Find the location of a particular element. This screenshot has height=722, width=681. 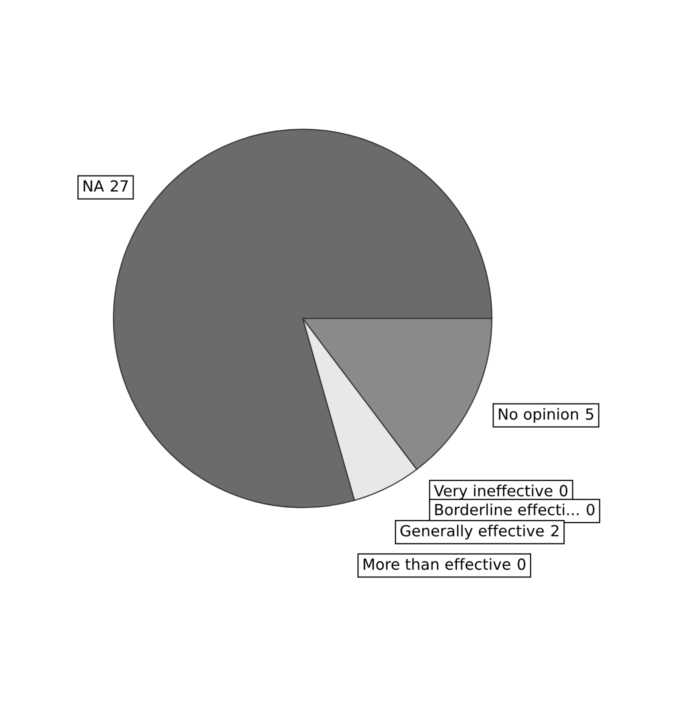

data-label: 27 is located at coordinates (119, 186).